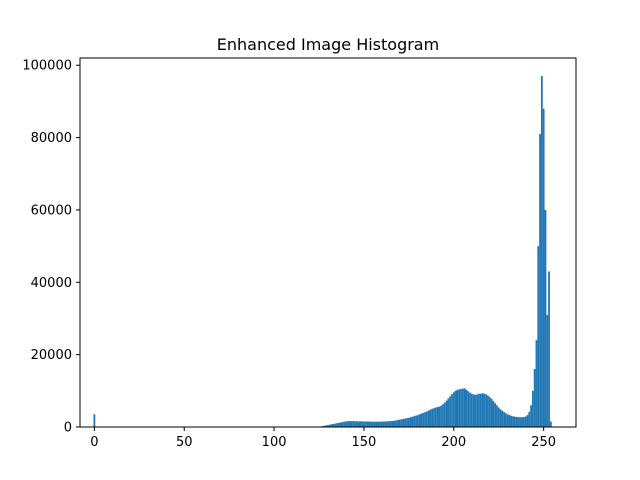  What do you see at coordinates (51, 355) in the screenshot?
I see `y-tick-label: 20000` at bounding box center [51, 355].